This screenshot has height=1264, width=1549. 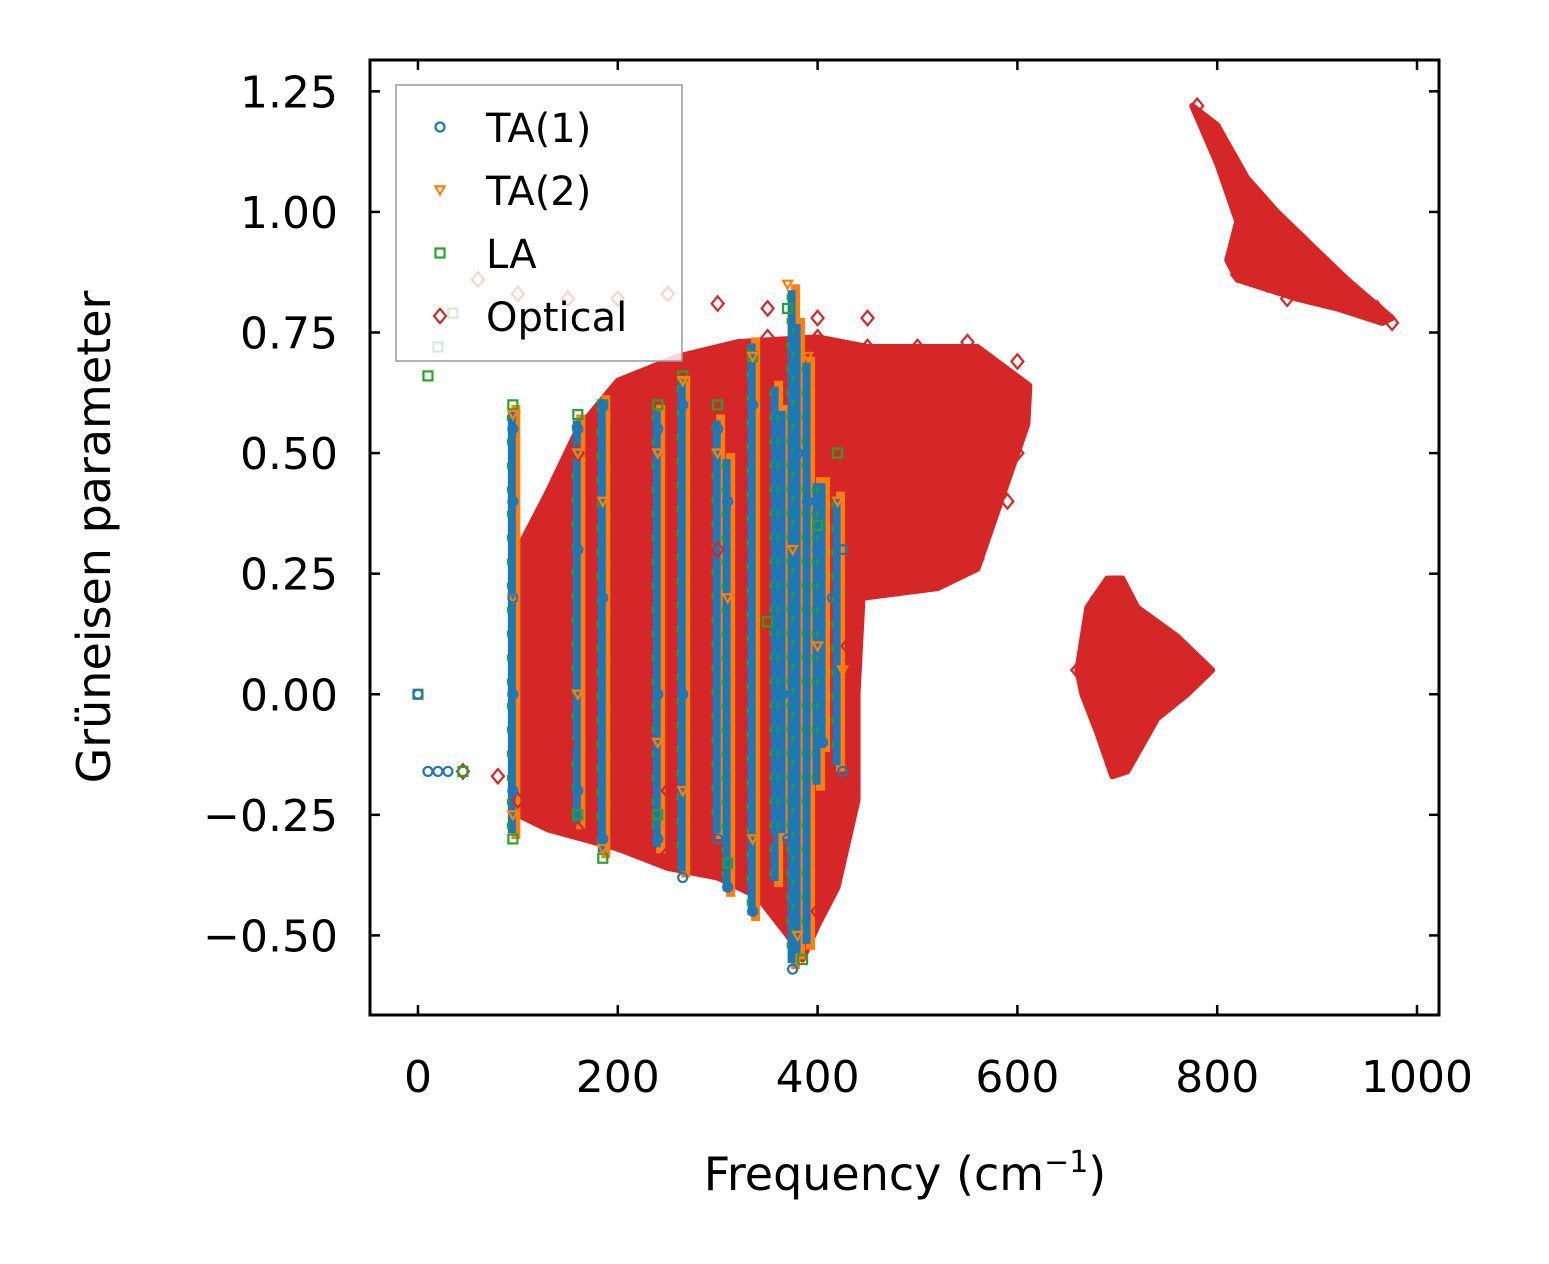 I want to click on legend: TA(1) TA(2) LA Optical, so click(x=539, y=223).